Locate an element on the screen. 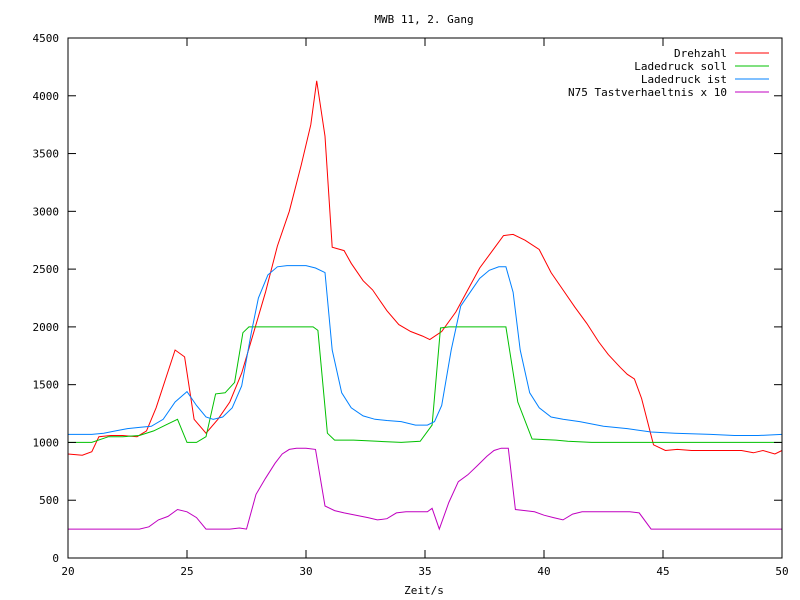  legend-label-2: Ladedruck soll is located at coordinates (680, 66).